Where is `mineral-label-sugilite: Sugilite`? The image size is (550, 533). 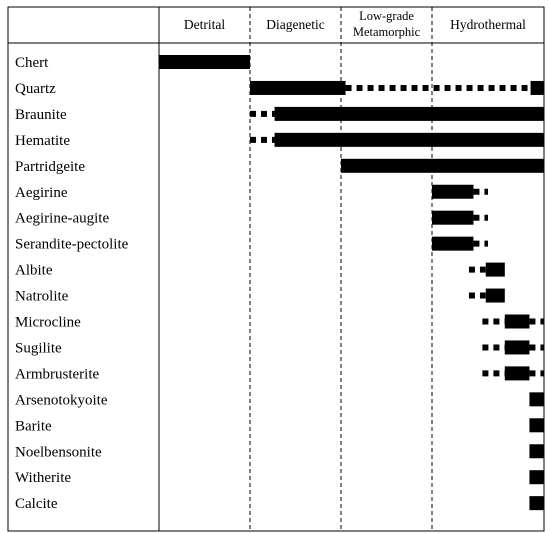
mineral-label-sugilite: Sugilite is located at coordinates (38, 348).